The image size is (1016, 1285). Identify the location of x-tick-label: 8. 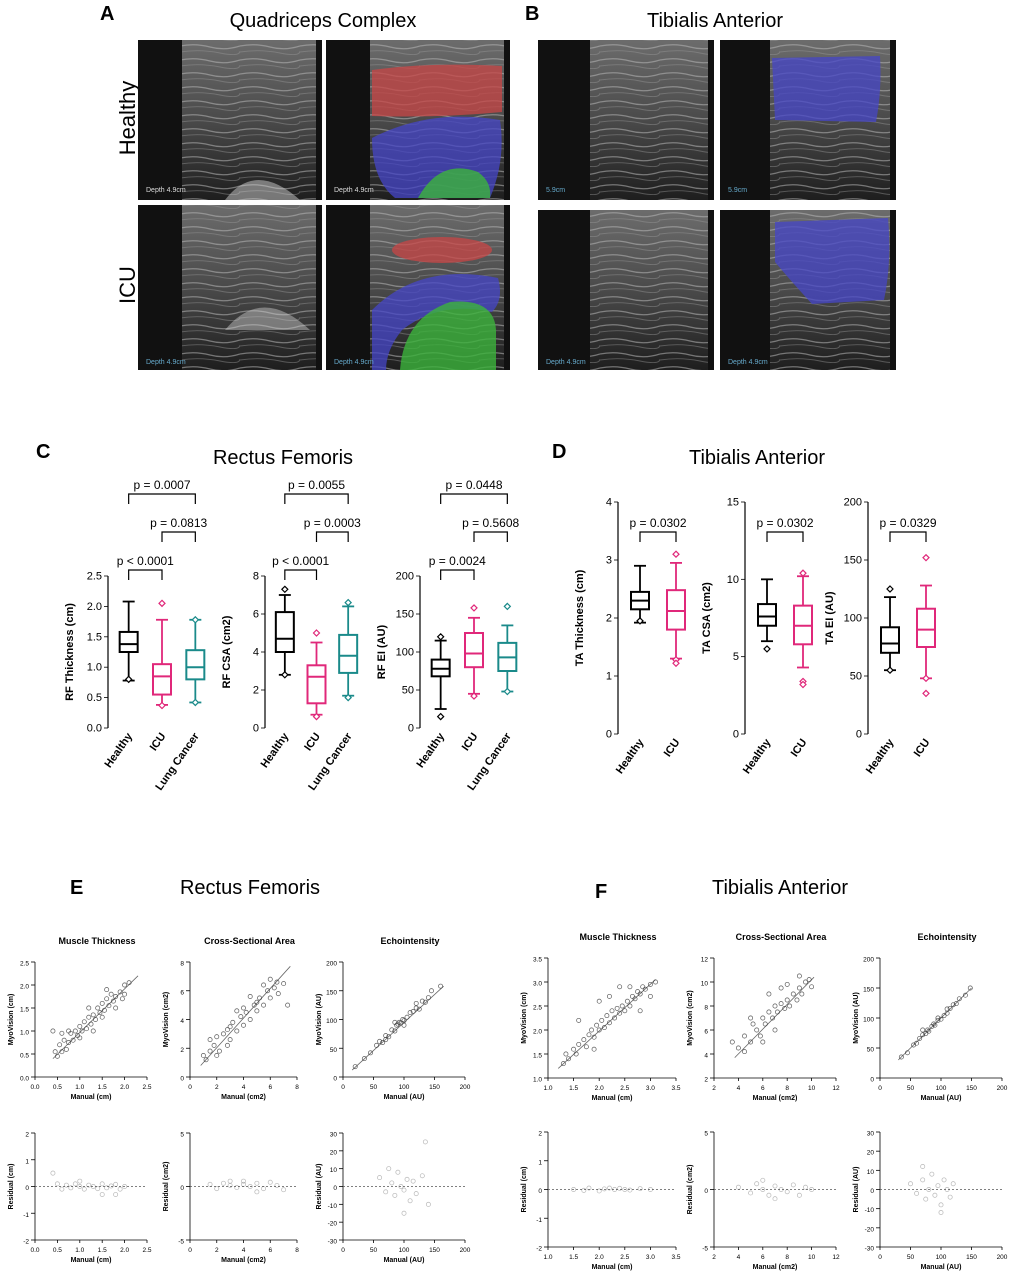
(297, 1250).